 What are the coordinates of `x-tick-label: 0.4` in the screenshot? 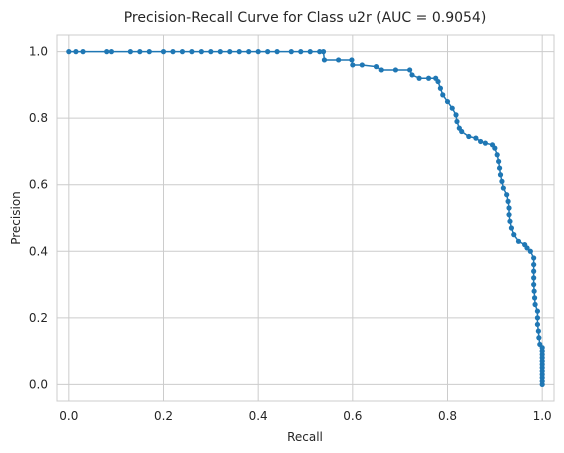 It's located at (258, 416).